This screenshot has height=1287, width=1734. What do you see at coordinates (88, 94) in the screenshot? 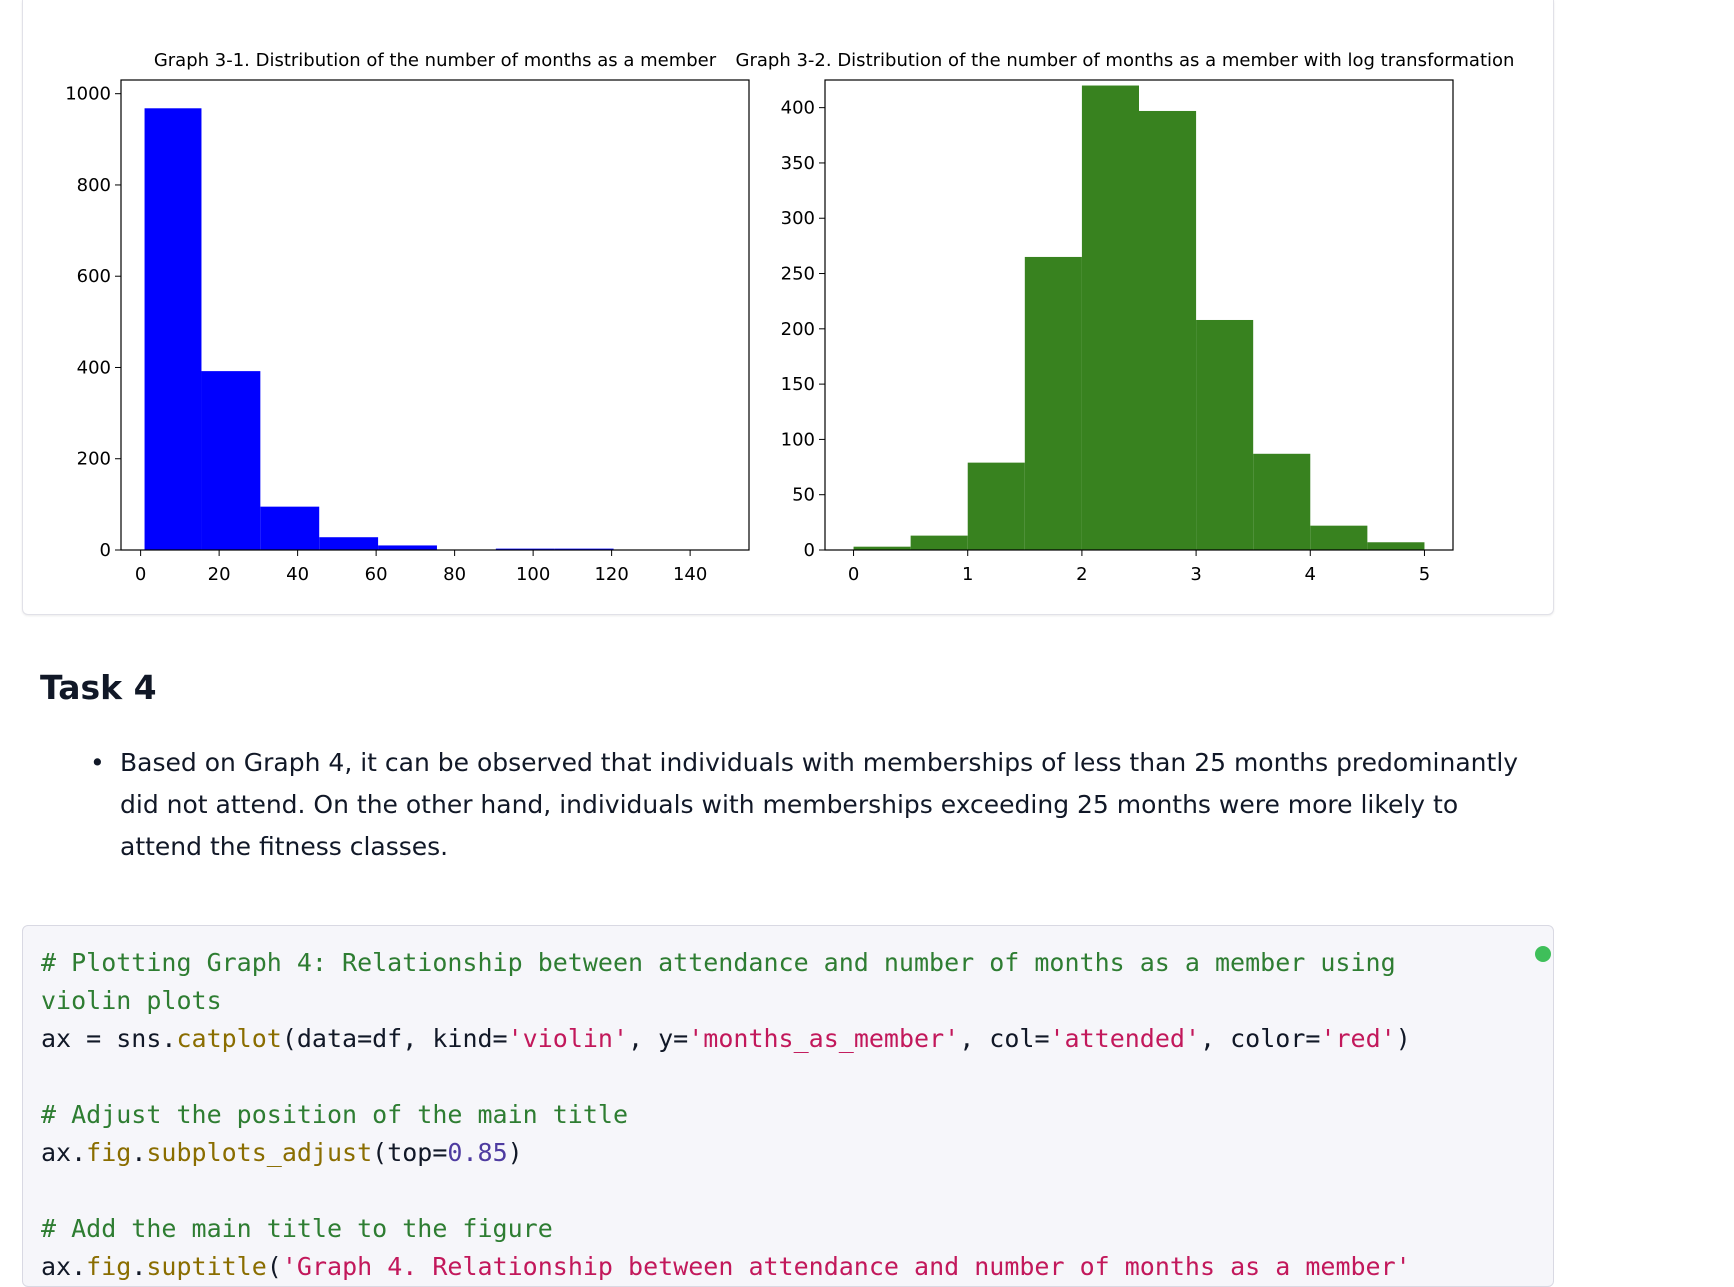
I see `y-tick-label: 1000` at bounding box center [88, 94].